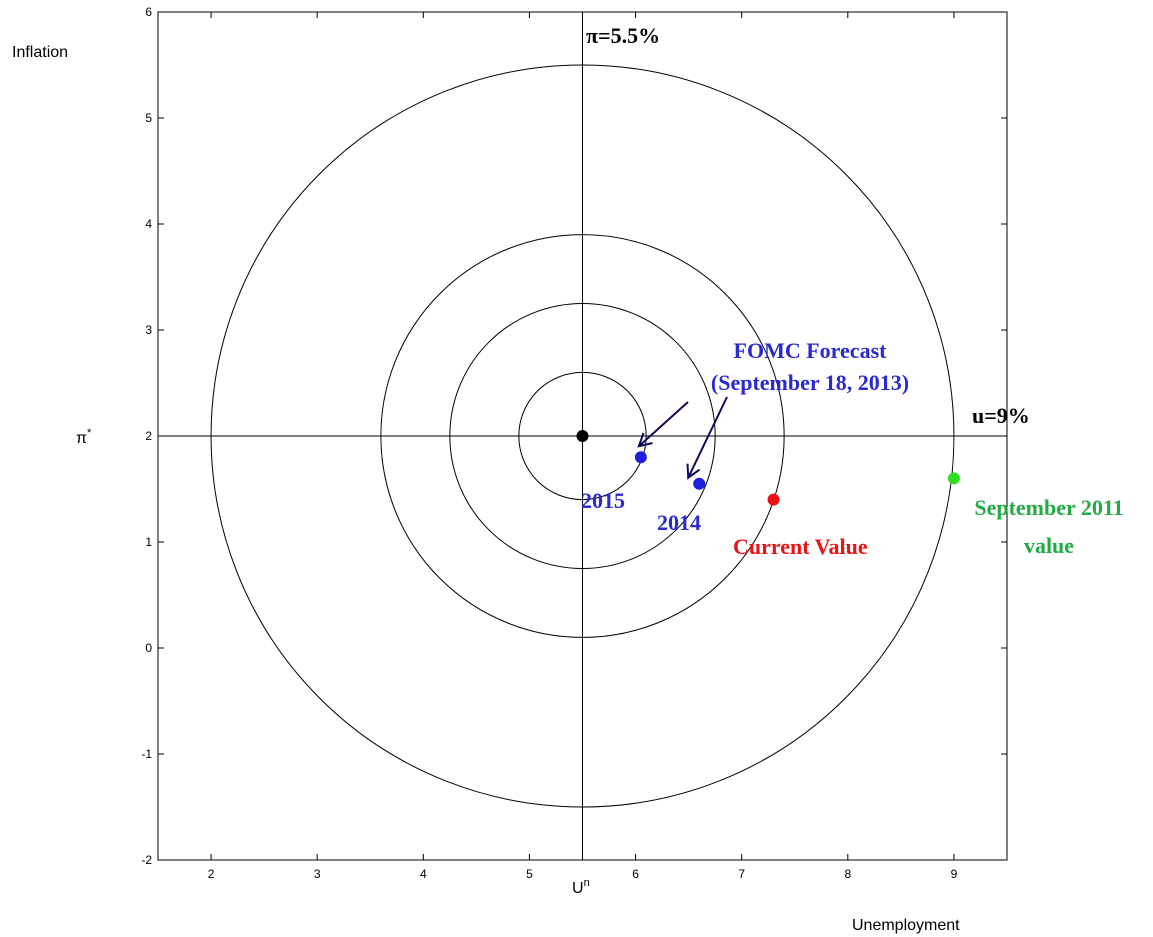 The height and width of the screenshot is (937, 1153). Describe the element at coordinates (146, 860) in the screenshot. I see `y-tick-label: -2` at that location.